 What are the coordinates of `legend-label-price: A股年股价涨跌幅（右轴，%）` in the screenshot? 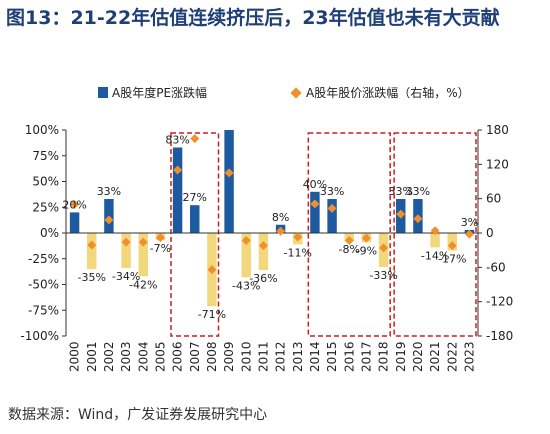 It's located at (388, 93).